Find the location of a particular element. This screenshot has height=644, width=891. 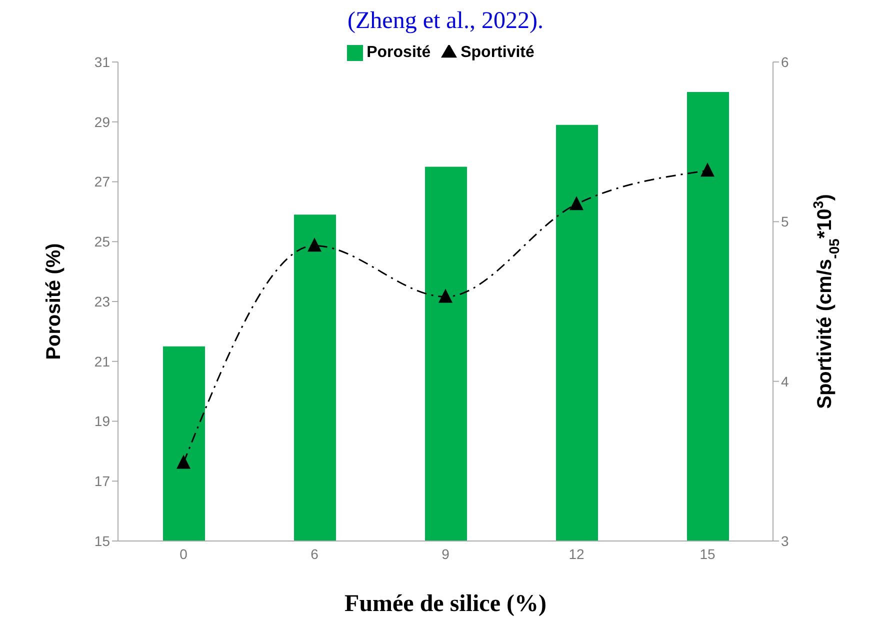

legend-label: Porosité is located at coordinates (398, 52).